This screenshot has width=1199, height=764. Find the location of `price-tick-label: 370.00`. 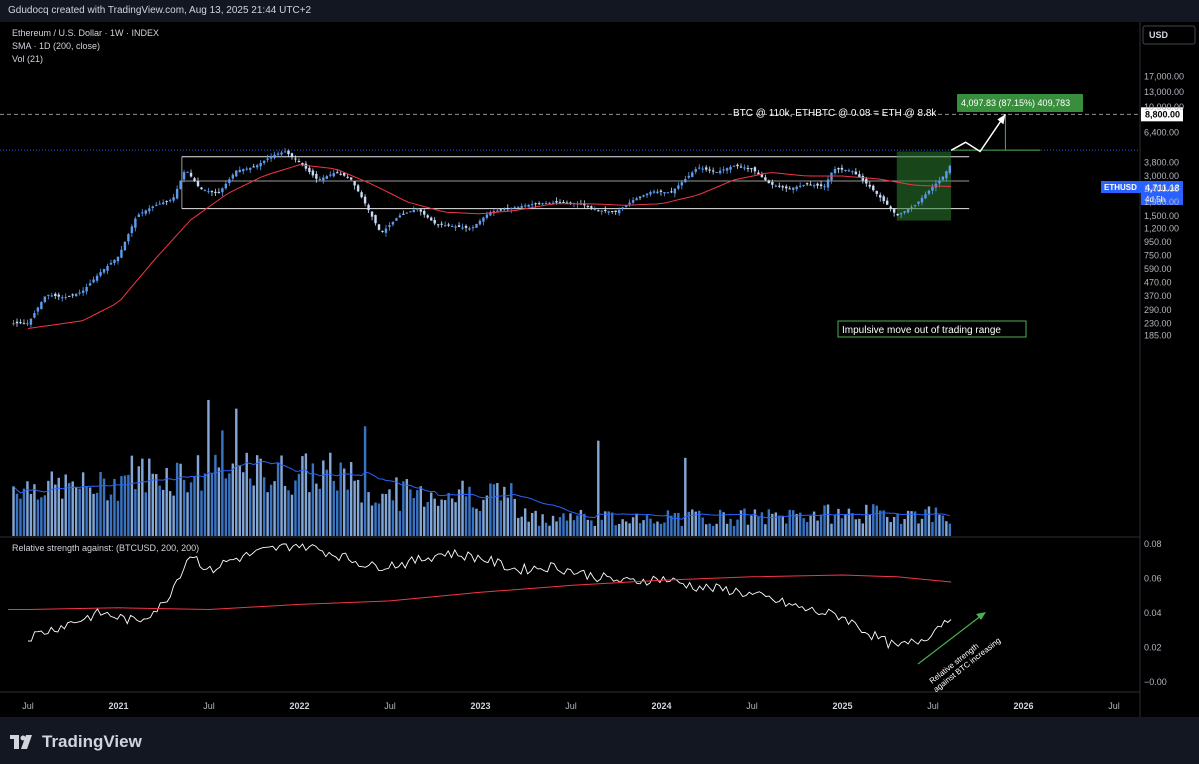

price-tick-label: 370.00 is located at coordinates (1158, 296).